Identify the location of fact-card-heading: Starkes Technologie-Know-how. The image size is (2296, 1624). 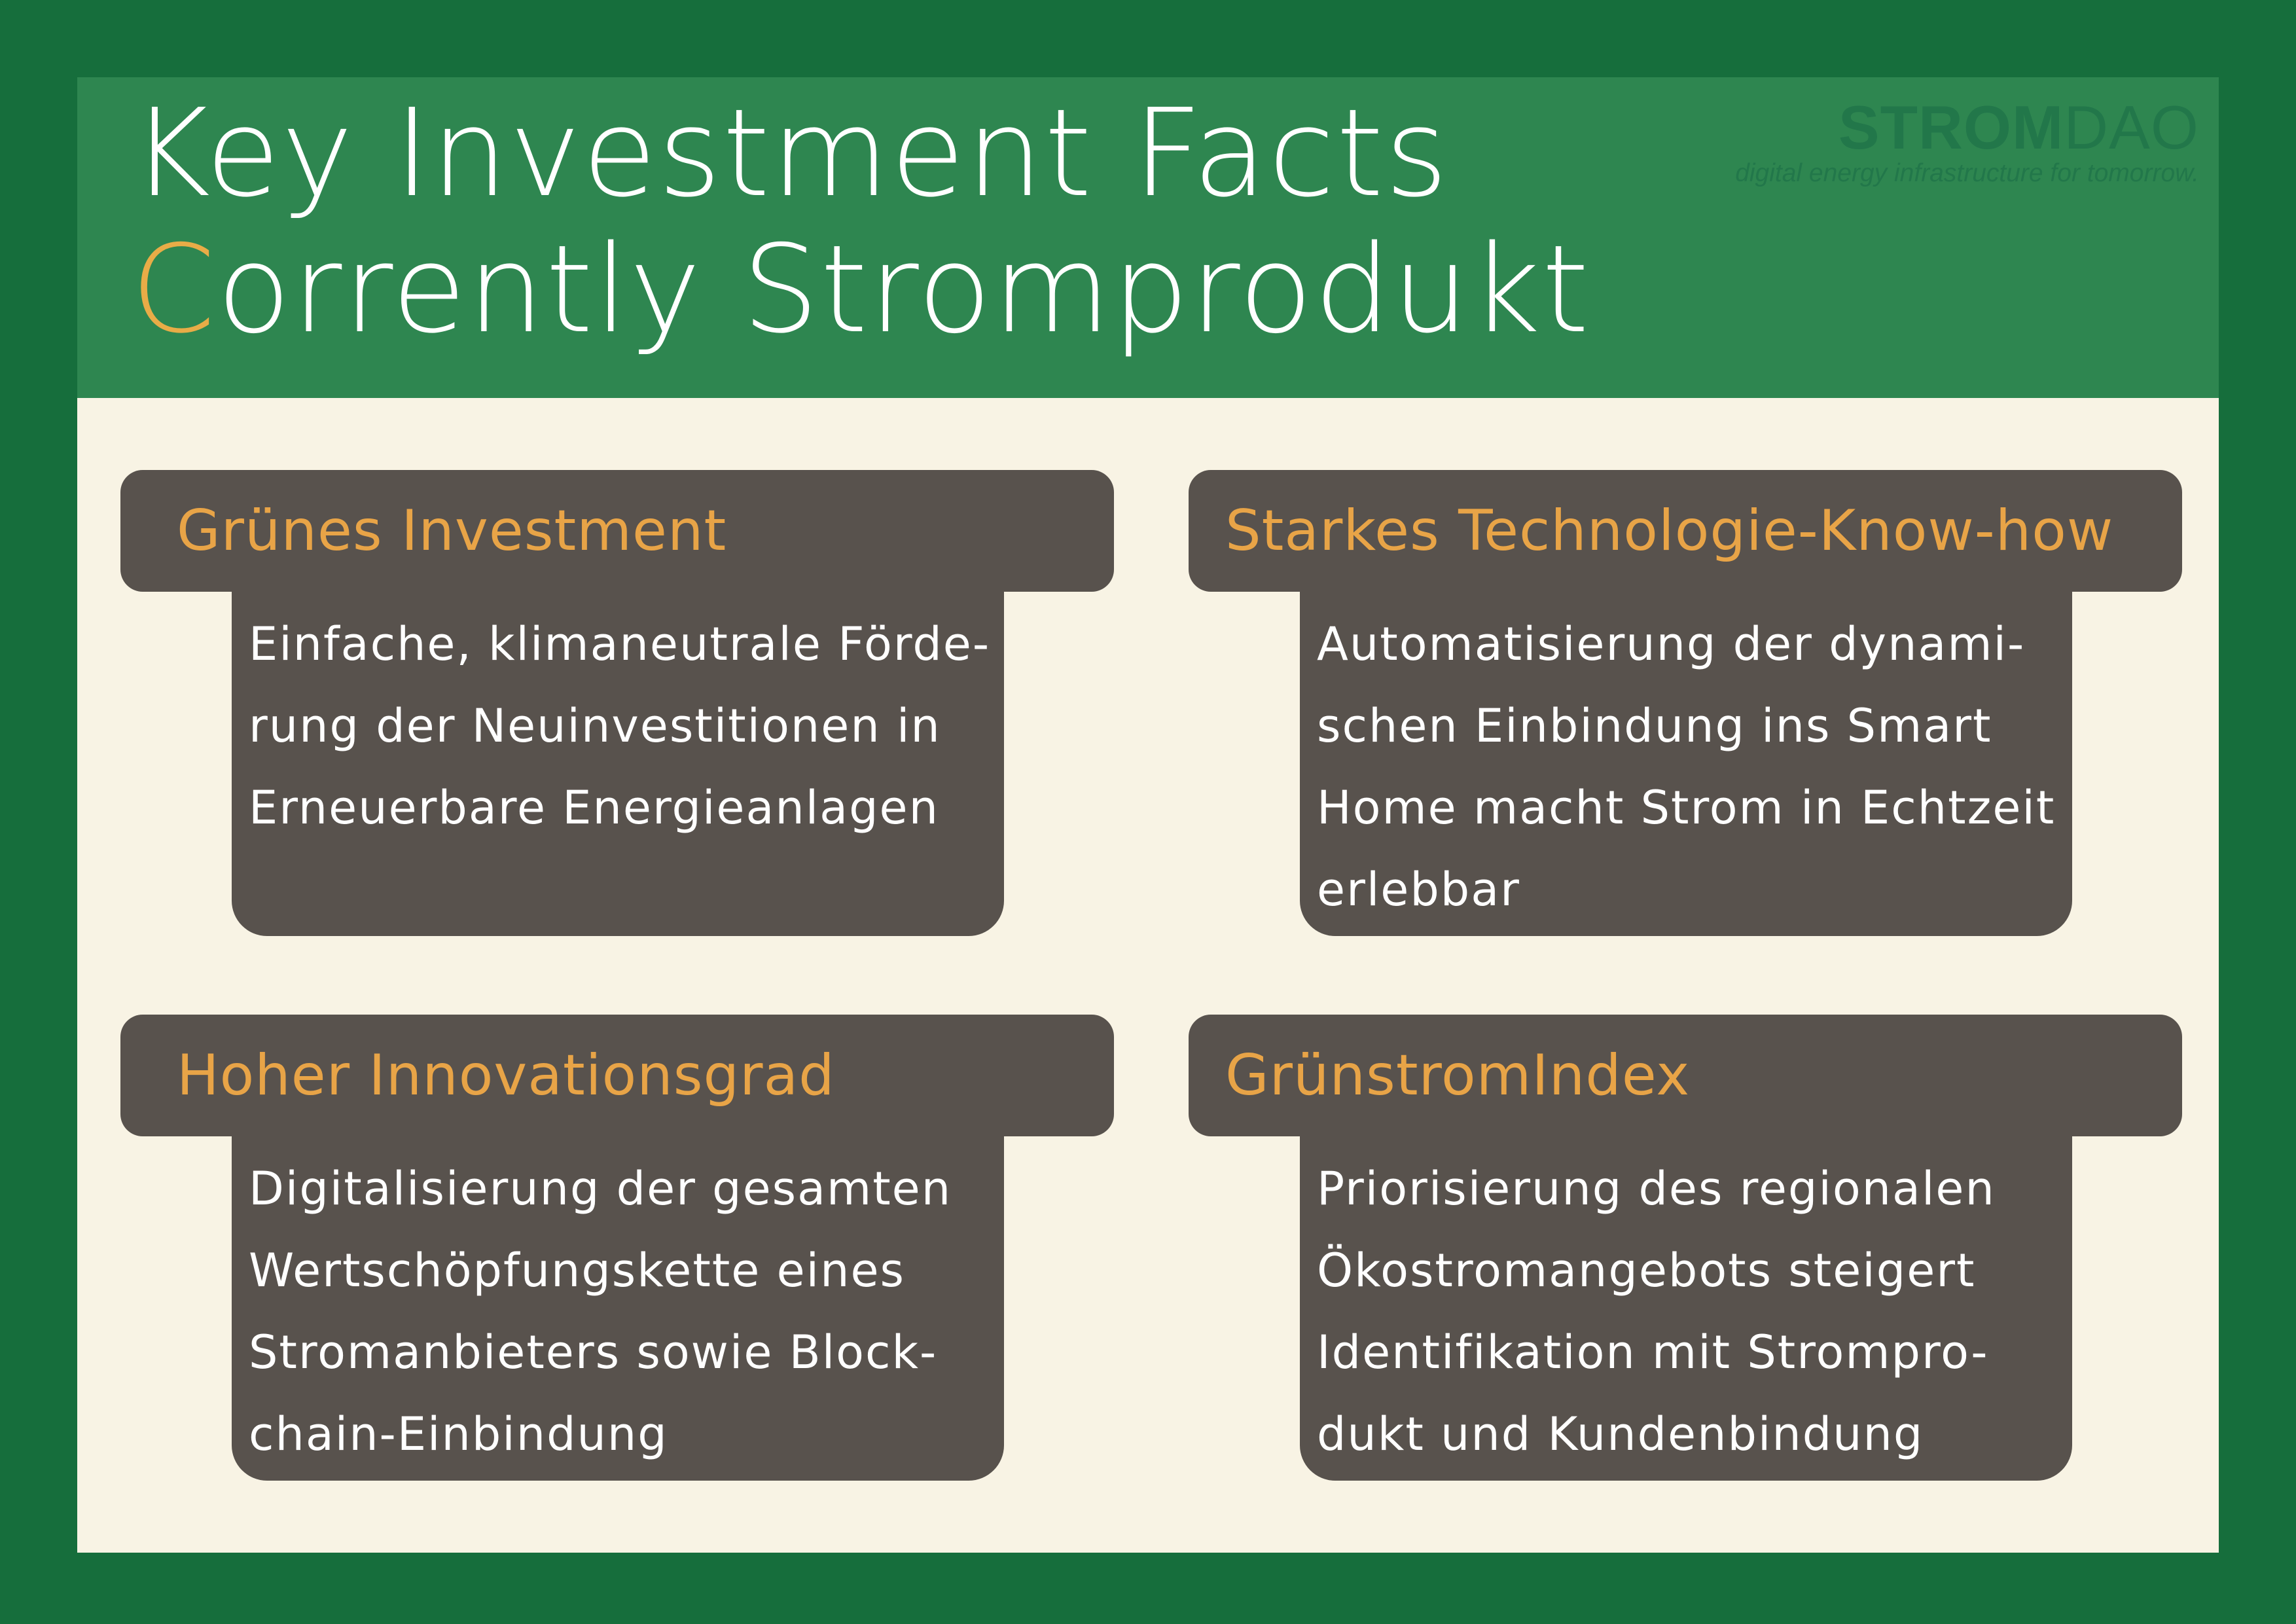
(1669, 531).